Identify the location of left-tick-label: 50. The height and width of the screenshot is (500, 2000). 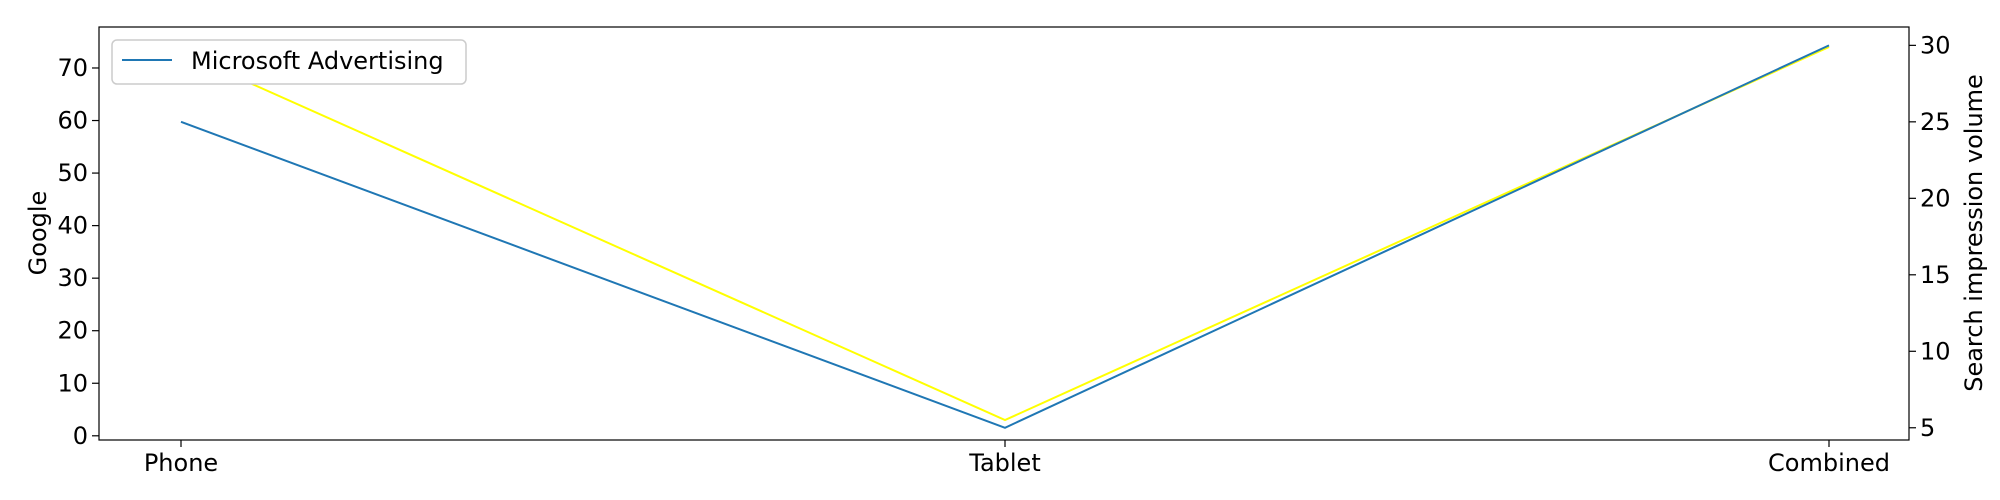
(72, 173).